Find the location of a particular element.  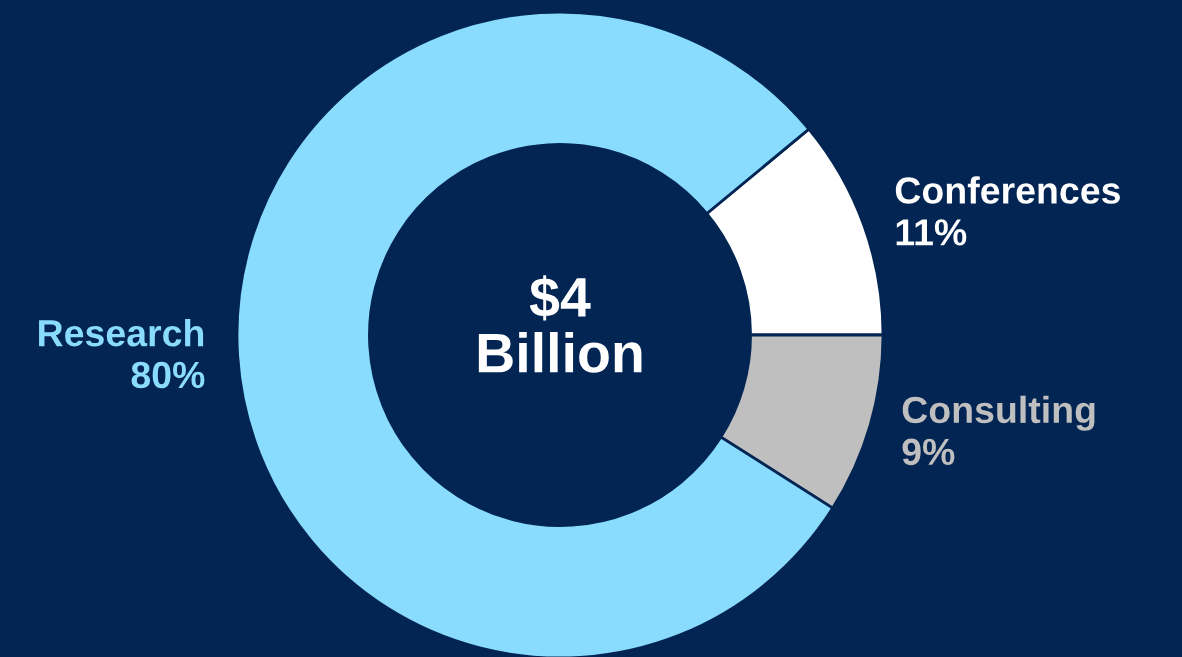

slice-label: Conferences is located at coordinates (1007, 190).